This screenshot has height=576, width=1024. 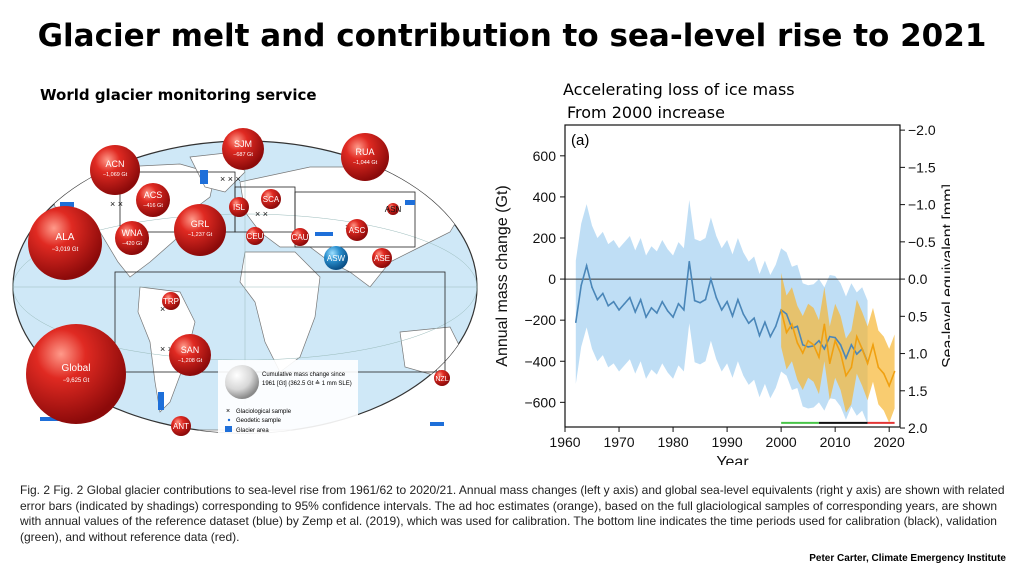 What do you see at coordinates (243, 144) in the screenshot?
I see `region-code: SJM` at bounding box center [243, 144].